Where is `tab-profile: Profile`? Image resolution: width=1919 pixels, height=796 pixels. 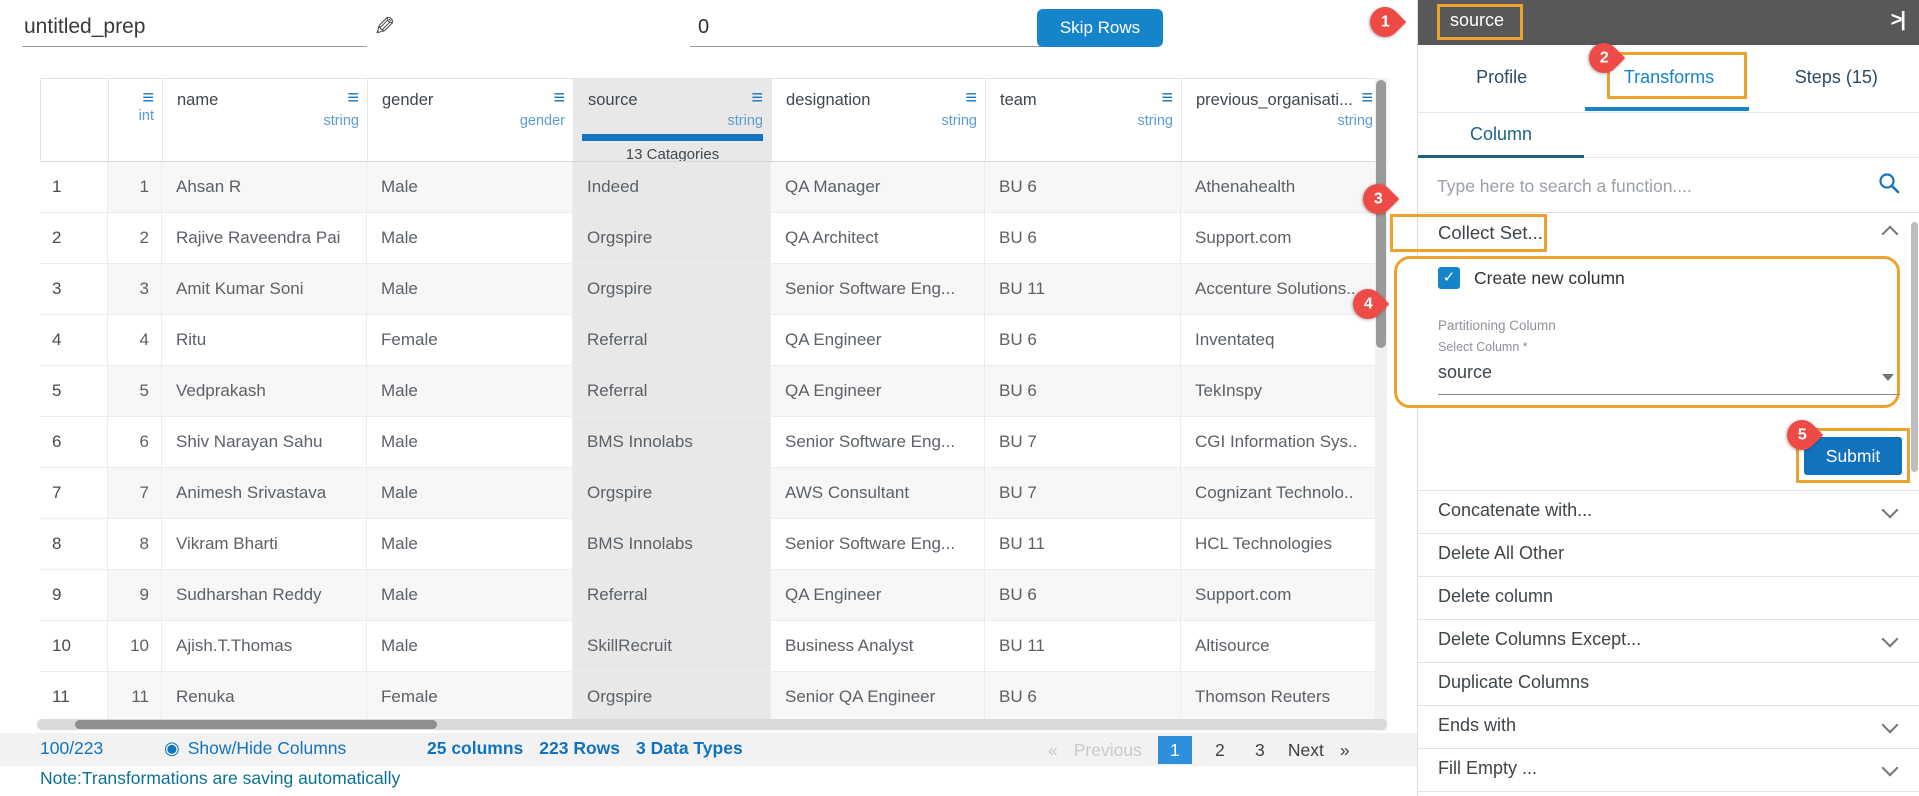 tab-profile: Profile is located at coordinates (1502, 77).